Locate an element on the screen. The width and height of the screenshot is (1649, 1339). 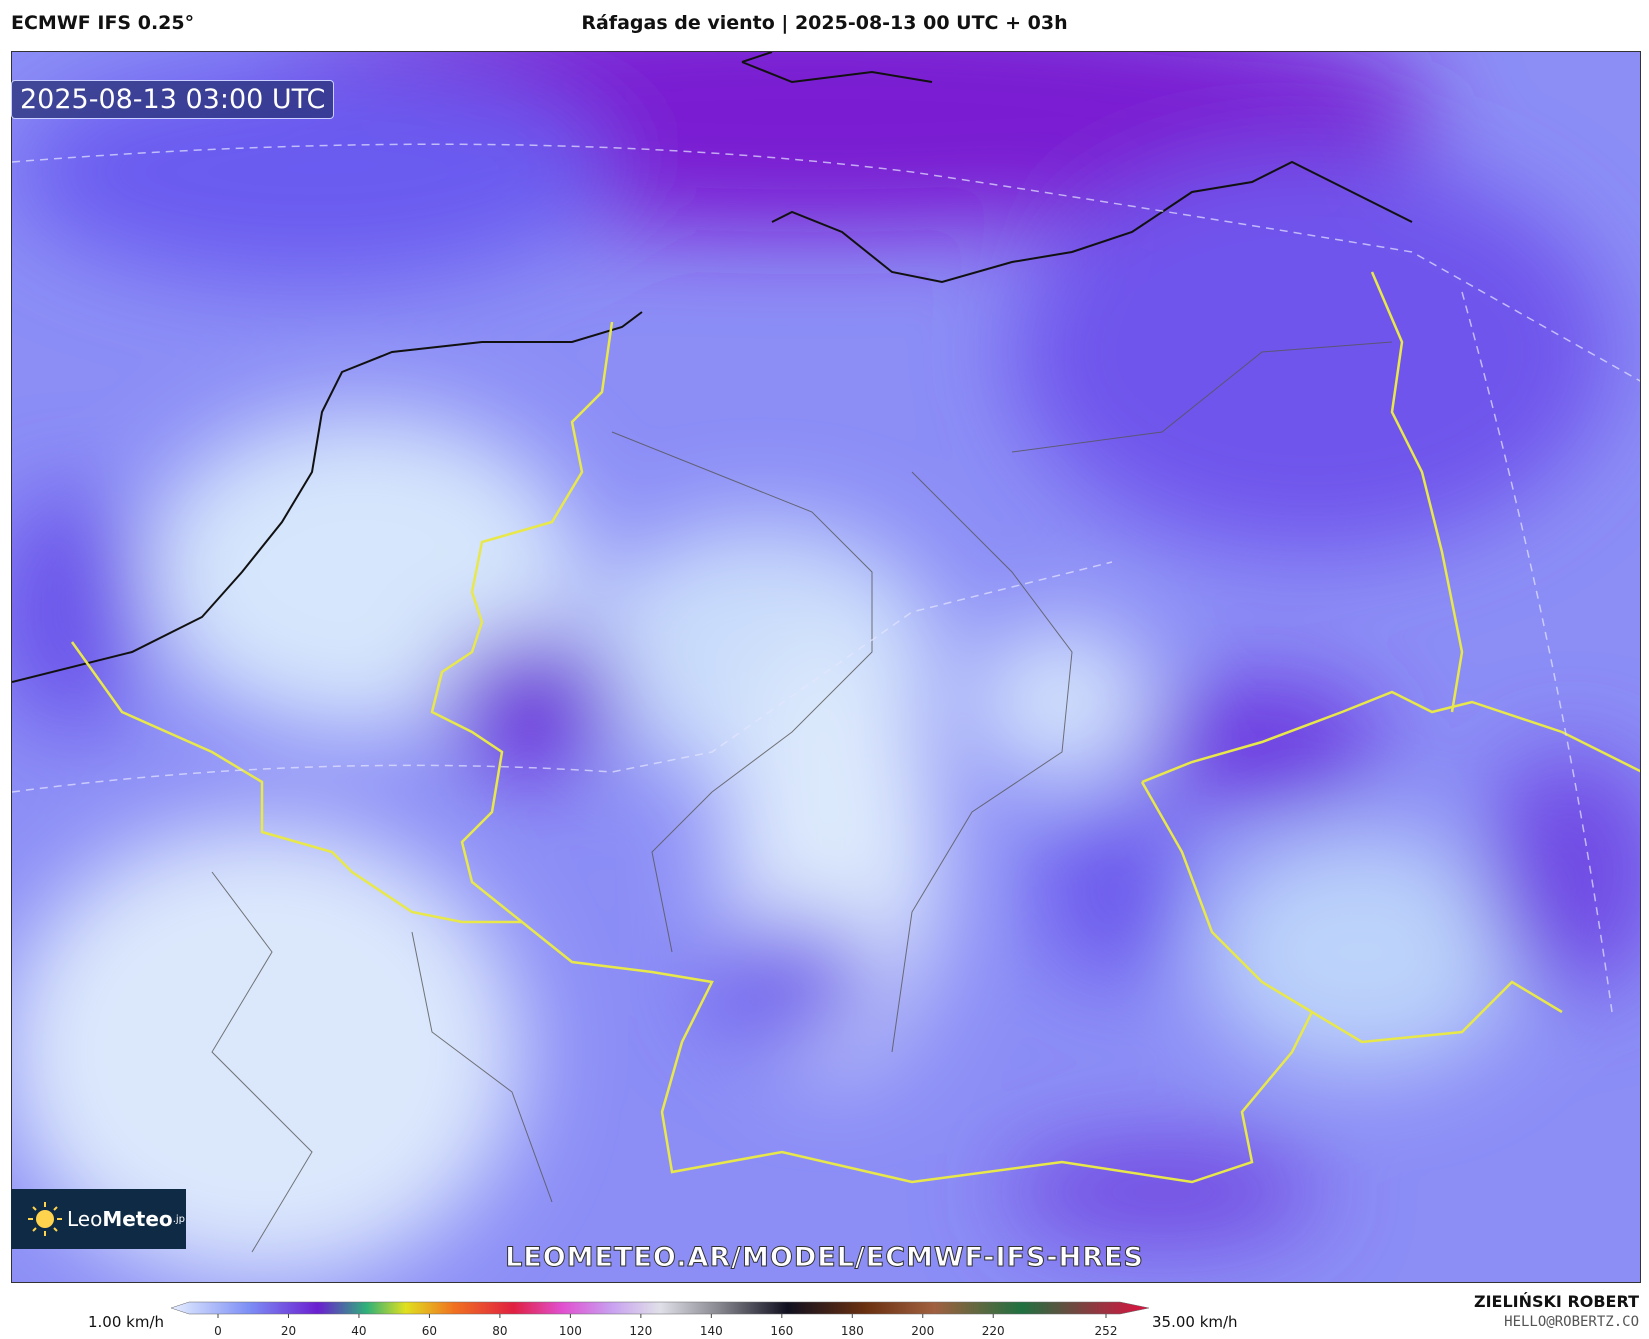
colorbar-tick-label: 40 is located at coordinates (358, 1331).